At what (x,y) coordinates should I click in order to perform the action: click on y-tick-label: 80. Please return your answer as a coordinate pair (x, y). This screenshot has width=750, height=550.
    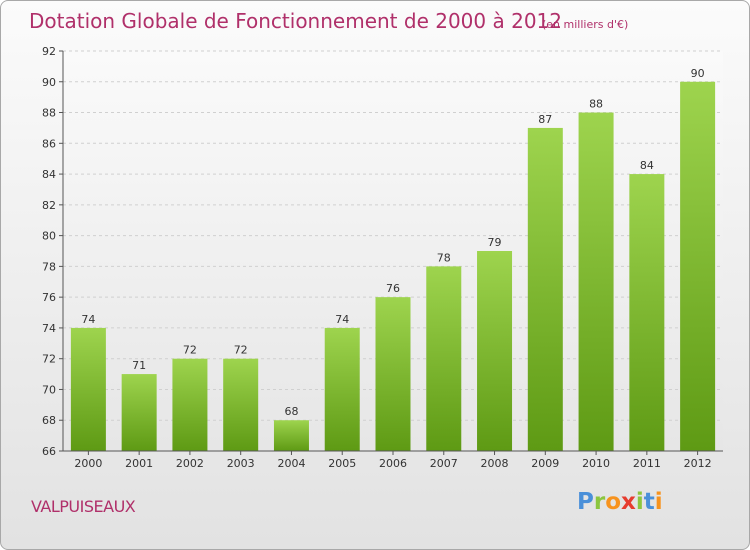
    Looking at the image, I should click on (49, 236).